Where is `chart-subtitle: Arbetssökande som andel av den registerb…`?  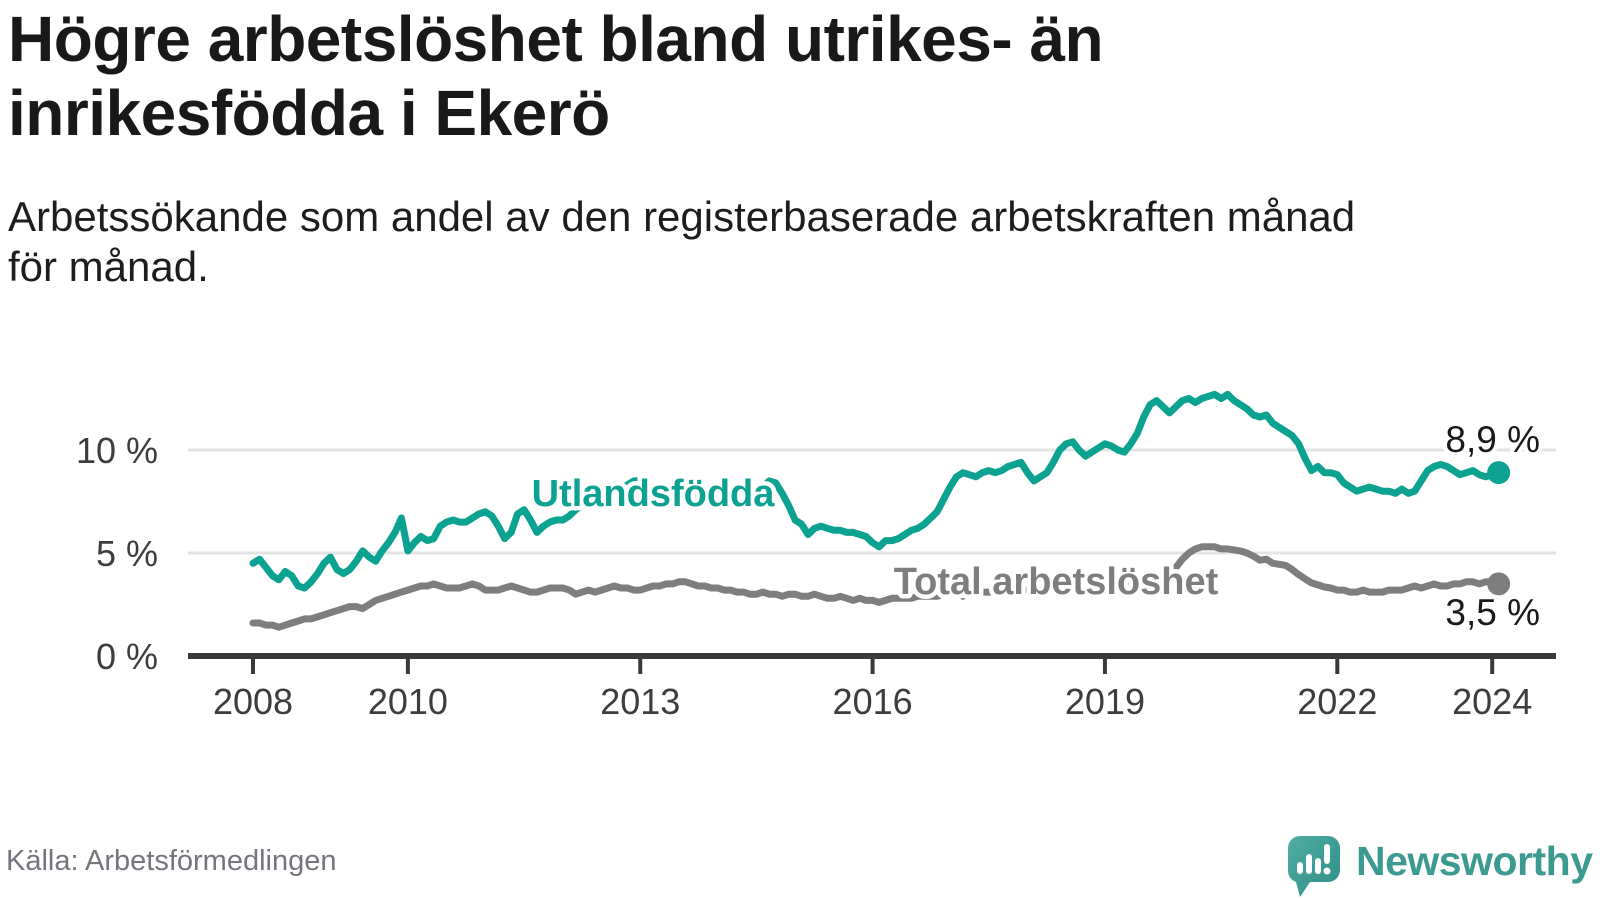
chart-subtitle: Arbetssökande som andel av den registerb… is located at coordinates (788, 242).